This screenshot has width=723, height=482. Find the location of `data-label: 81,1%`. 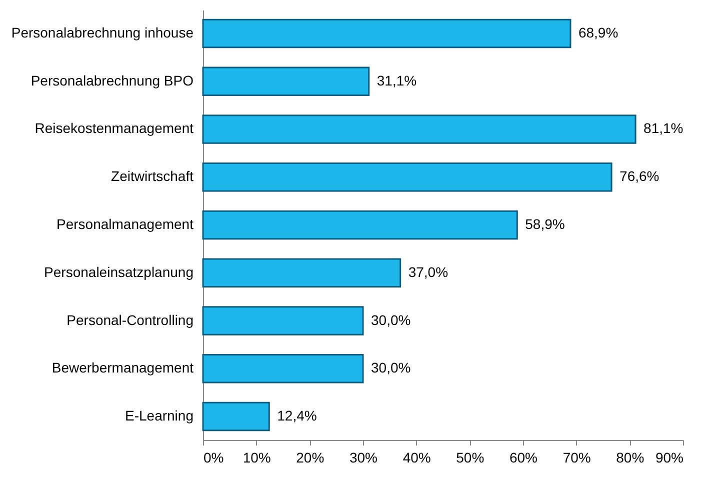

data-label: 81,1% is located at coordinates (664, 128).